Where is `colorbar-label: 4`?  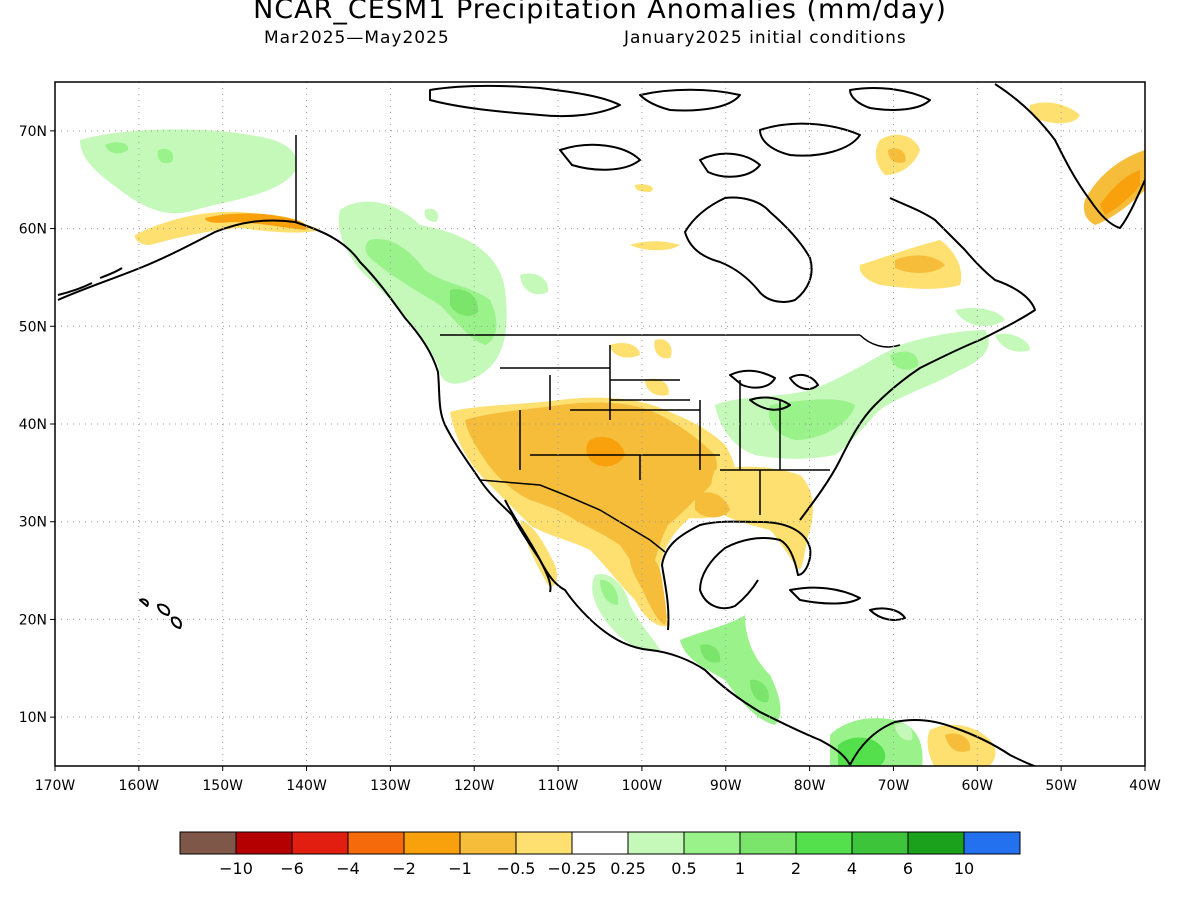 colorbar-label: 4 is located at coordinates (852, 868).